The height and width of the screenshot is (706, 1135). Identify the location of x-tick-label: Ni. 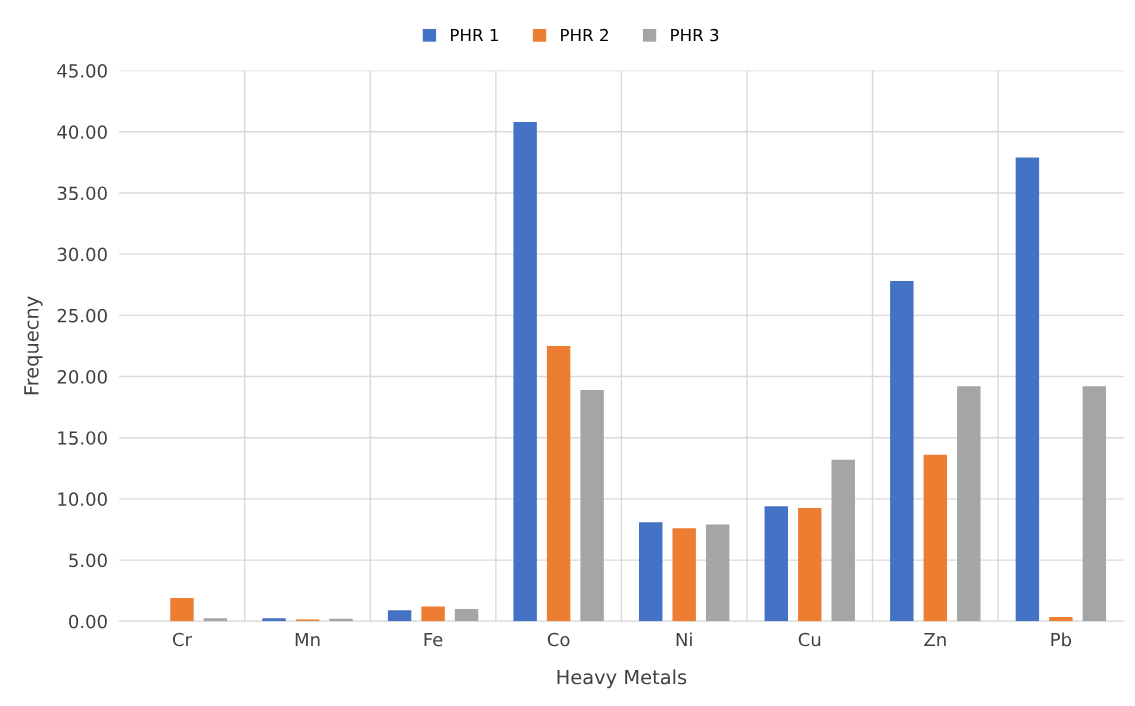
(684, 639).